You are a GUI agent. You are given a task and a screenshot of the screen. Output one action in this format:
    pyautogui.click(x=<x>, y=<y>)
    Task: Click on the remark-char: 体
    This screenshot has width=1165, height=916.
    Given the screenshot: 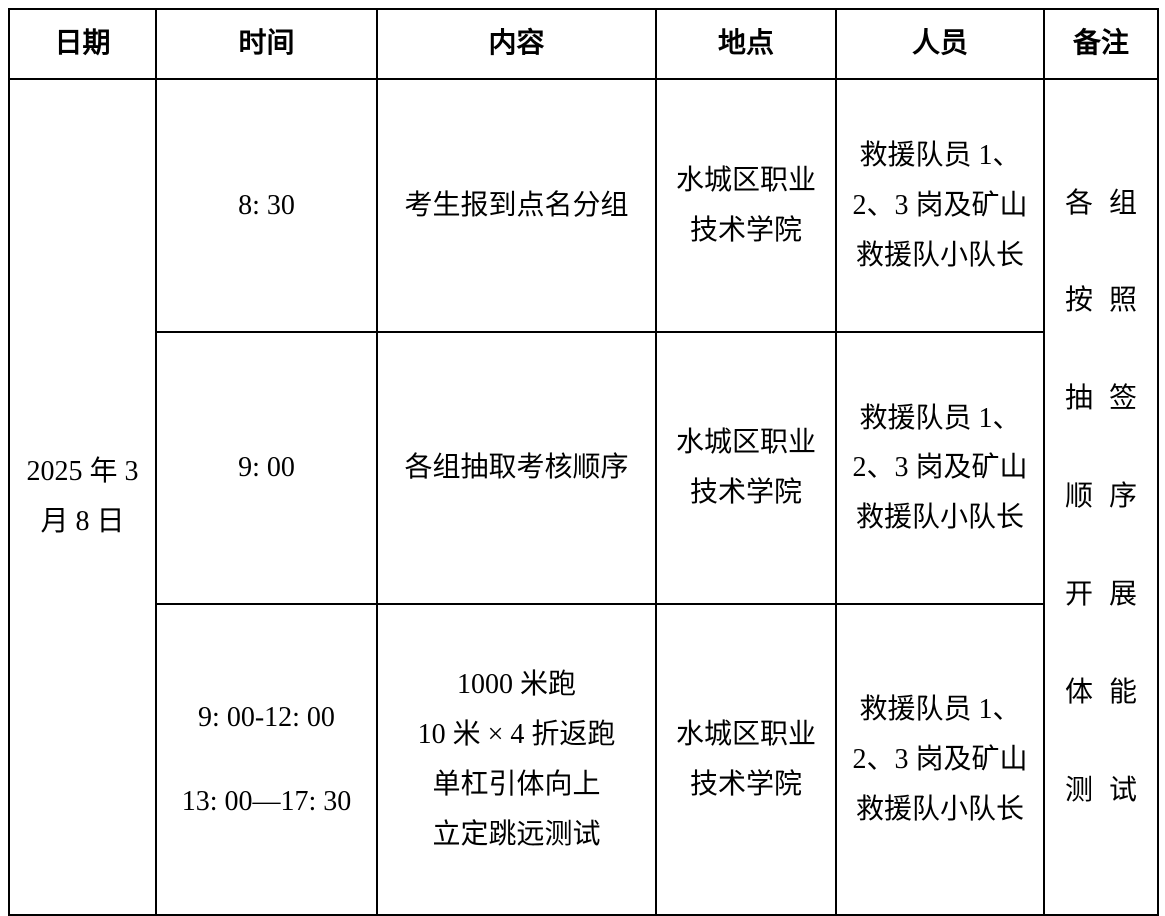 What is the action you would take?
    pyautogui.click(x=1079, y=692)
    